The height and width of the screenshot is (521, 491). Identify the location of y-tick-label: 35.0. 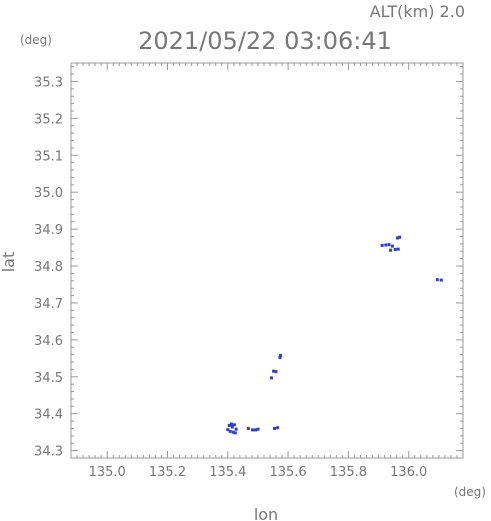
(48, 193).